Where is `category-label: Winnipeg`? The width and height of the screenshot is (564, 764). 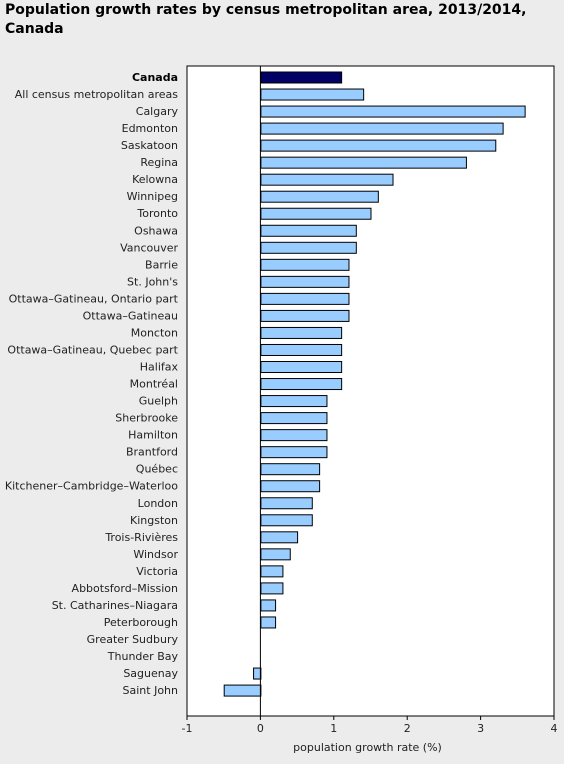 category-label: Winnipeg is located at coordinates (152, 196).